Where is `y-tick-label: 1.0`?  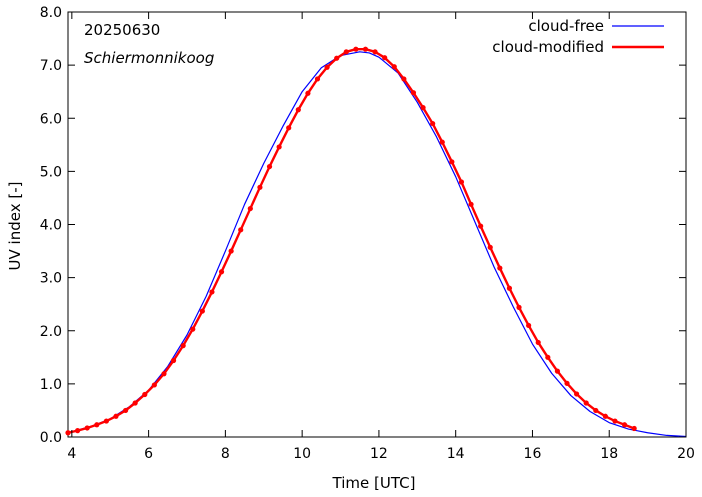
y-tick-label: 1.0 is located at coordinates (51, 385).